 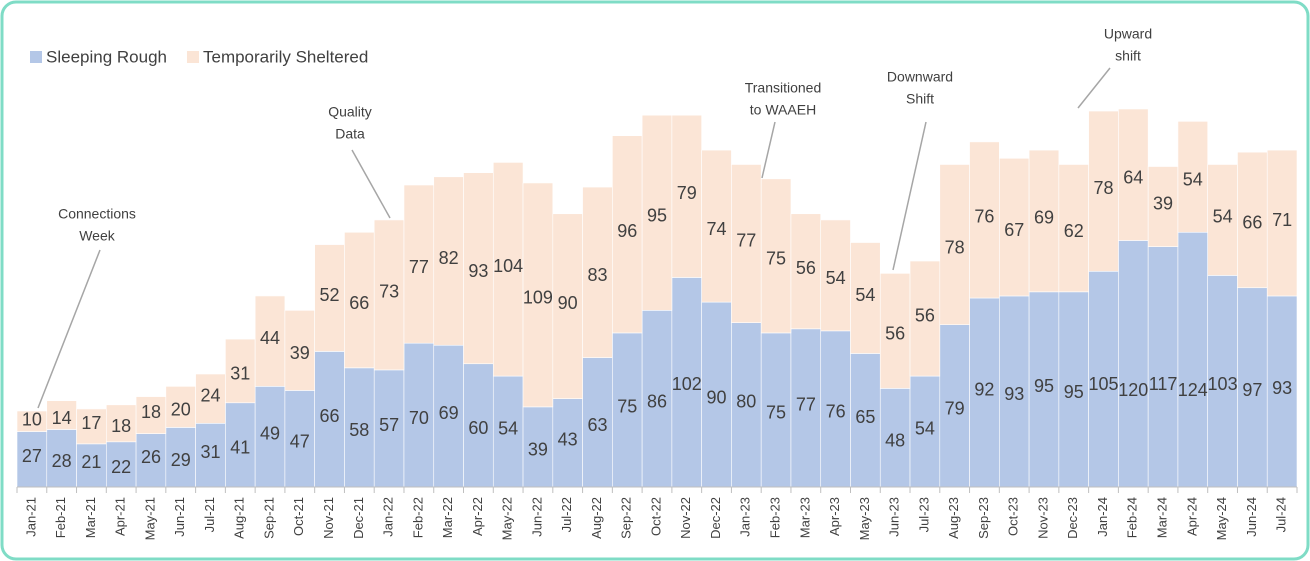 I want to click on data-label: 96, so click(x=627, y=231).